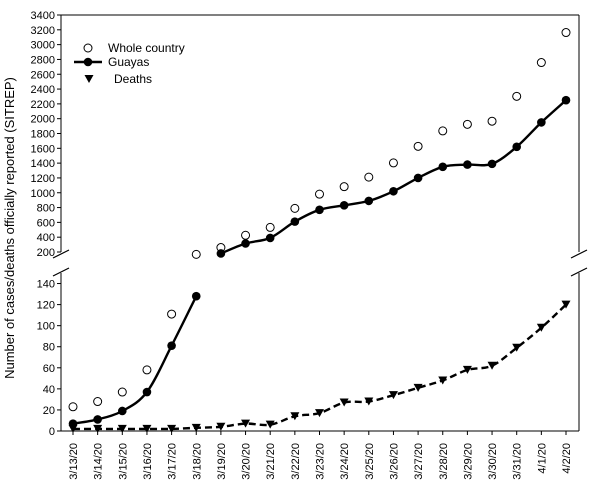 Image resolution: width=589 pixels, height=489 pixels. I want to click on x-tick-label: 3/21/20, so click(271, 461).